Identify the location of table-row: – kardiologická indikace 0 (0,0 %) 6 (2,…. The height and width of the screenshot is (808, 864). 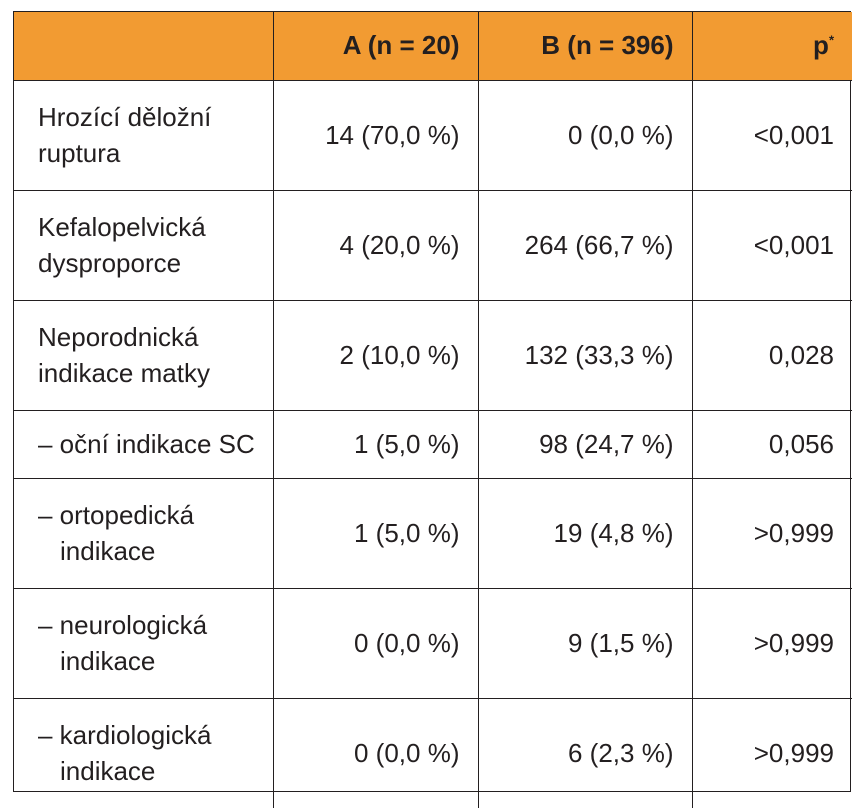
(433, 752).